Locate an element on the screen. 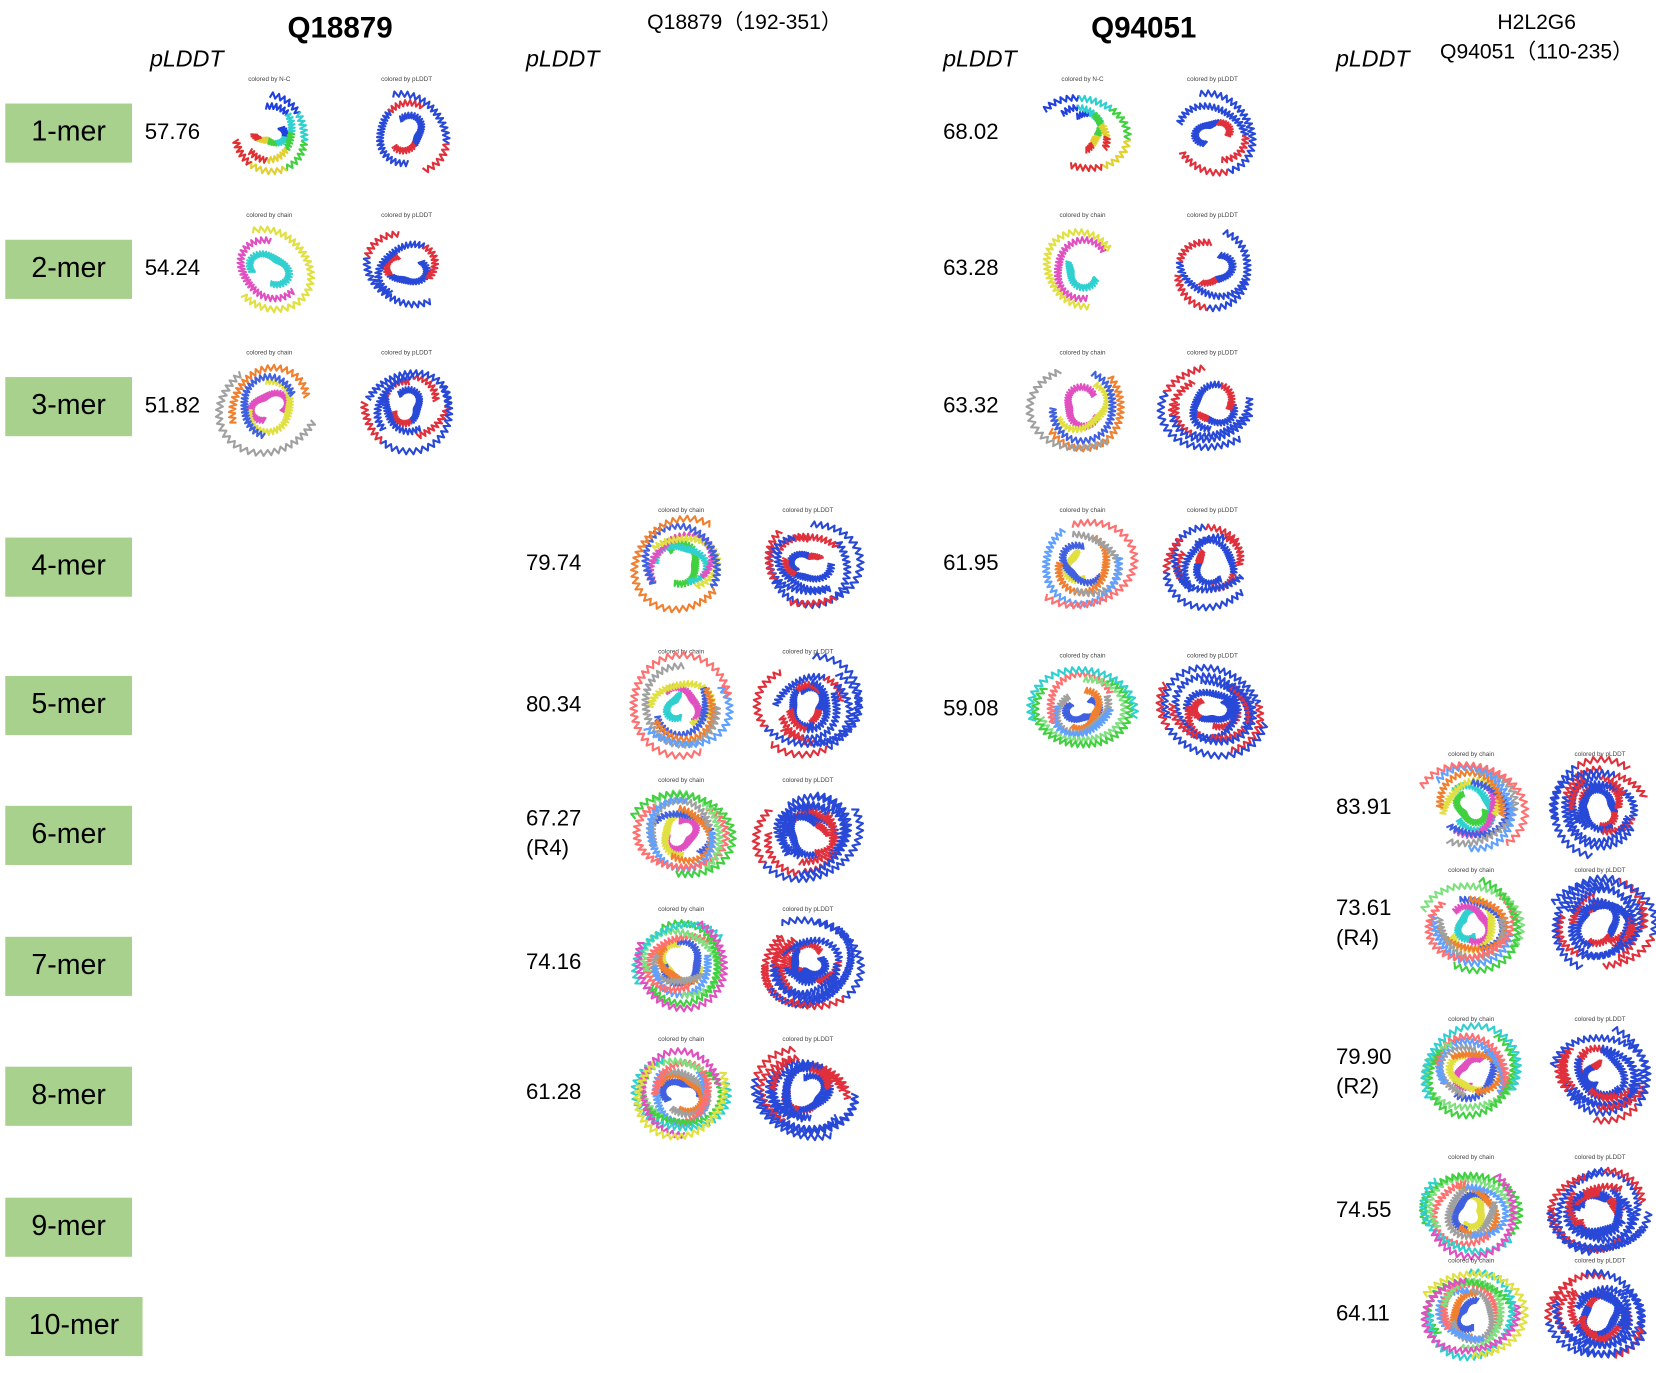 The image size is (1656, 1373). plddt-value: 63.32 is located at coordinates (970, 404).